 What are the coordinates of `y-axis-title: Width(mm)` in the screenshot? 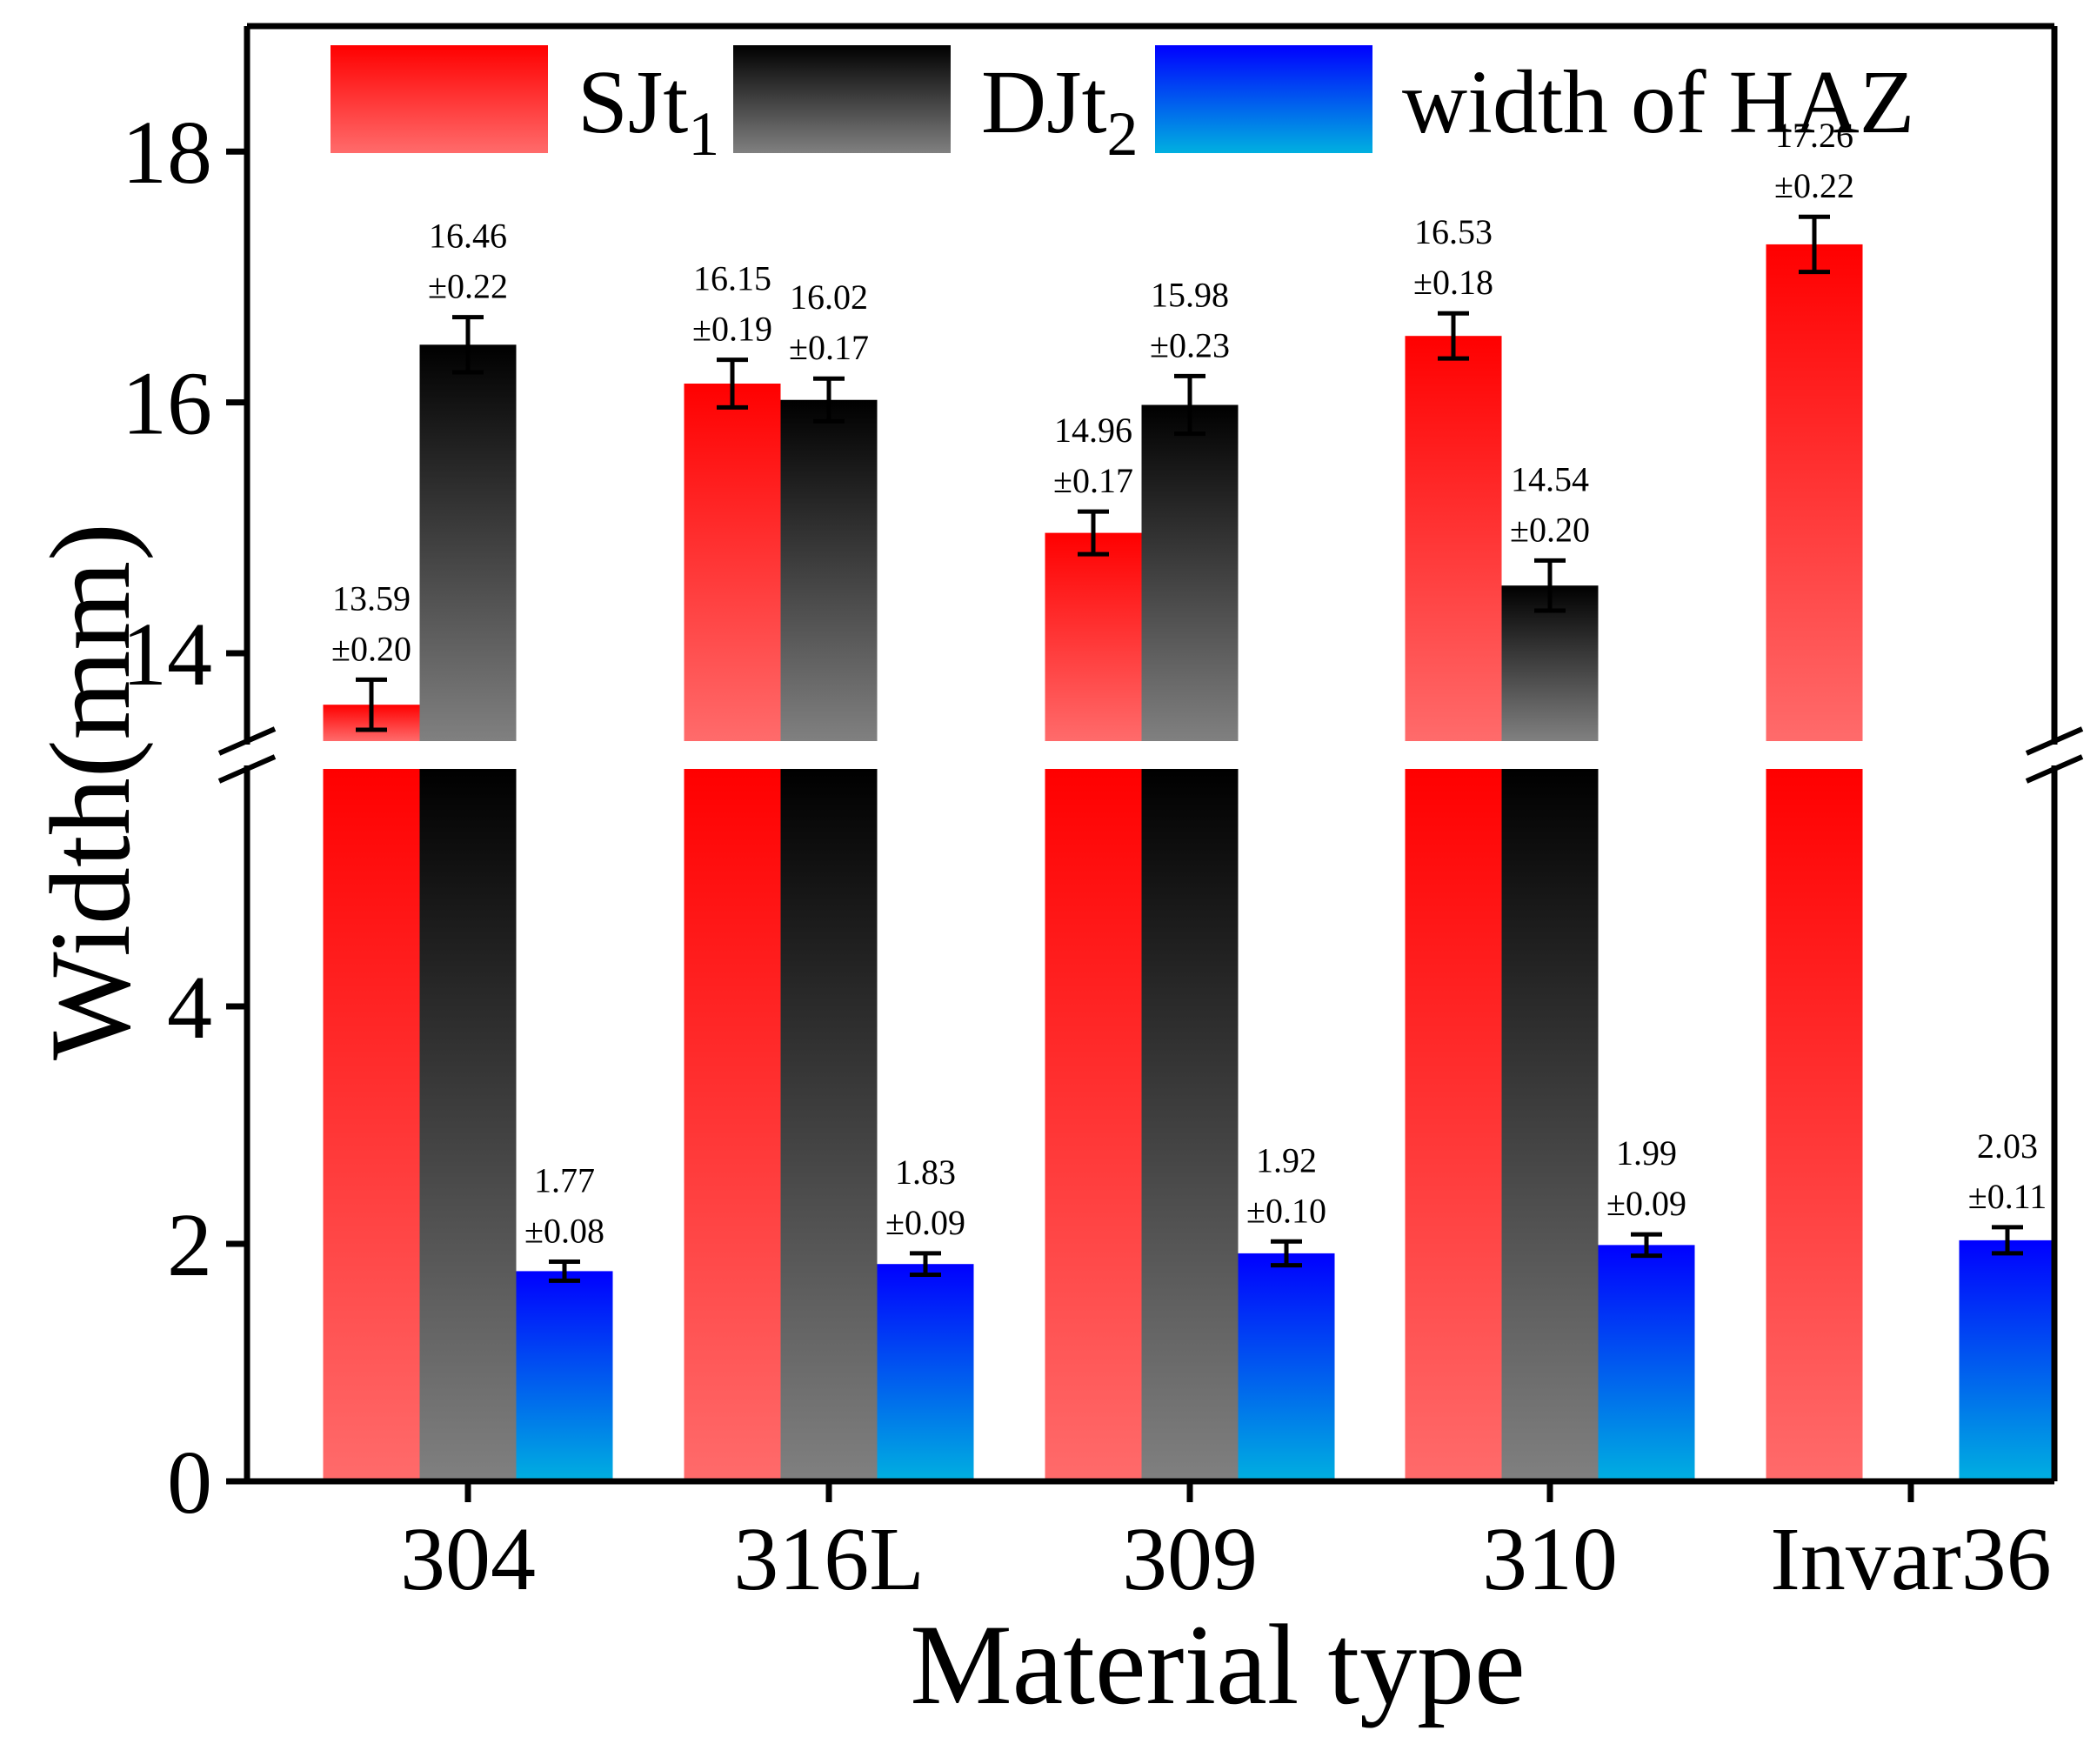 It's located at (90, 791).